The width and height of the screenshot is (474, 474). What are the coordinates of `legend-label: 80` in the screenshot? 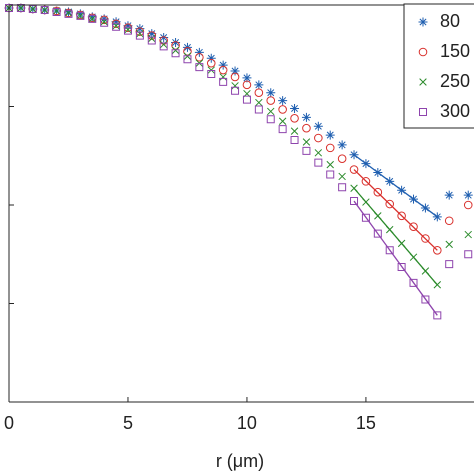 It's located at (450, 21).